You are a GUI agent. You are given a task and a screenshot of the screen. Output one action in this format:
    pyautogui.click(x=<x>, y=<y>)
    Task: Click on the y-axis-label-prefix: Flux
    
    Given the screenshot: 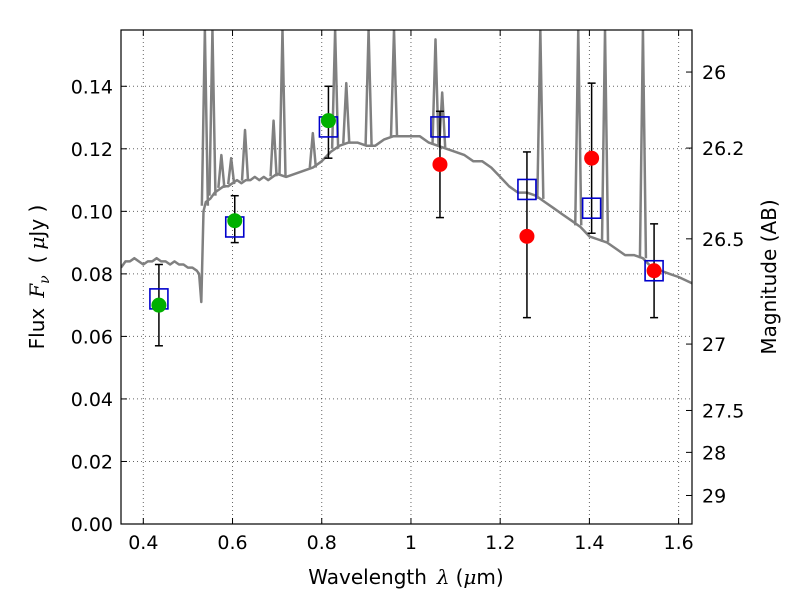 What is the action you would take?
    pyautogui.click(x=37, y=329)
    